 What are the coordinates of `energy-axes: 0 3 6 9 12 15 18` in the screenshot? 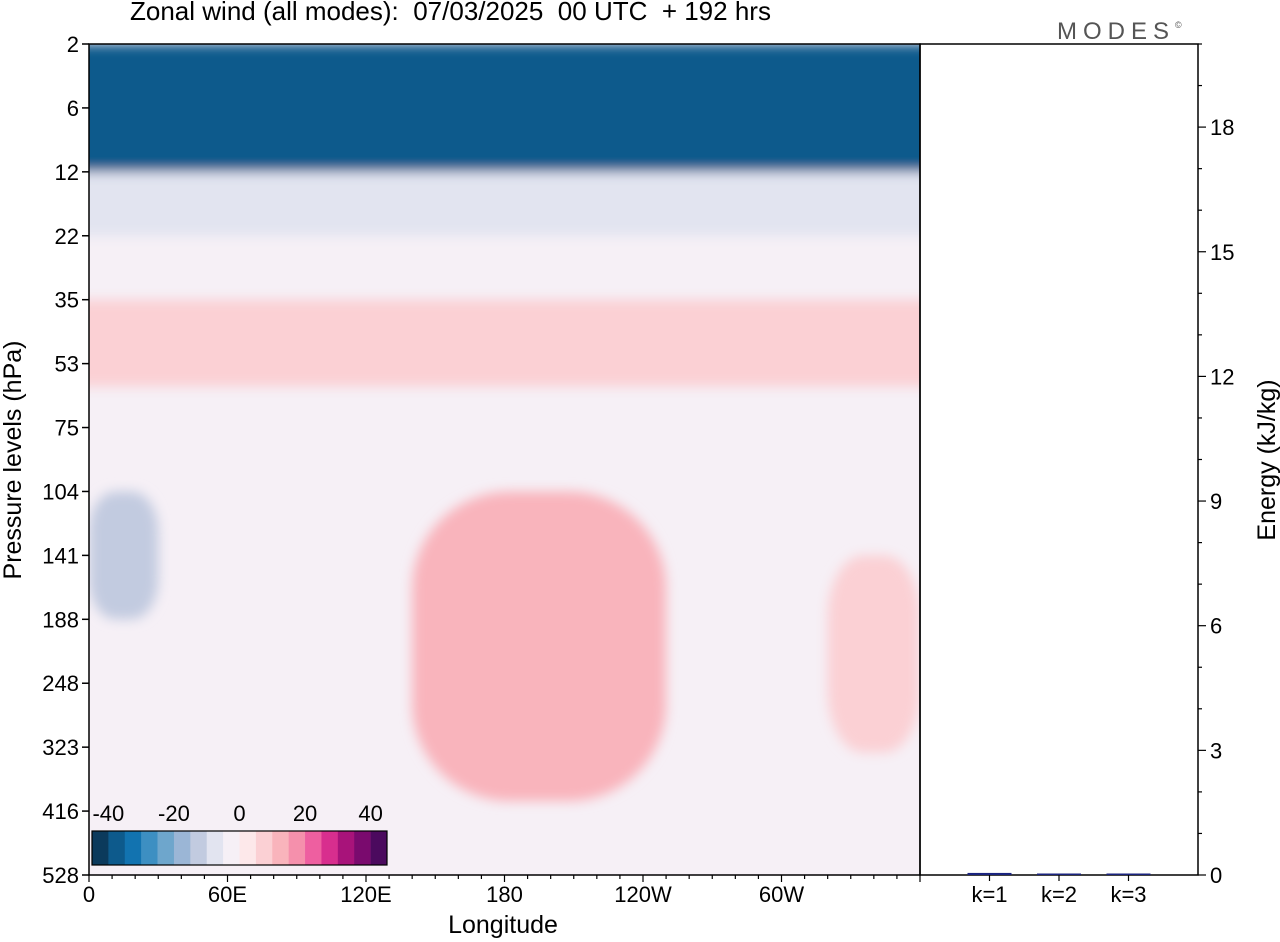 It's located at (1216, 465).